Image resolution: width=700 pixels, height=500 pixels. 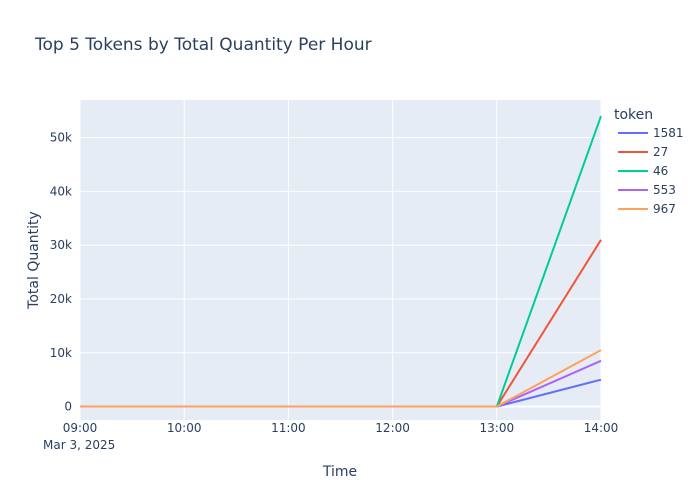 I want to click on legend-item-1581: 1581, so click(x=668, y=133).